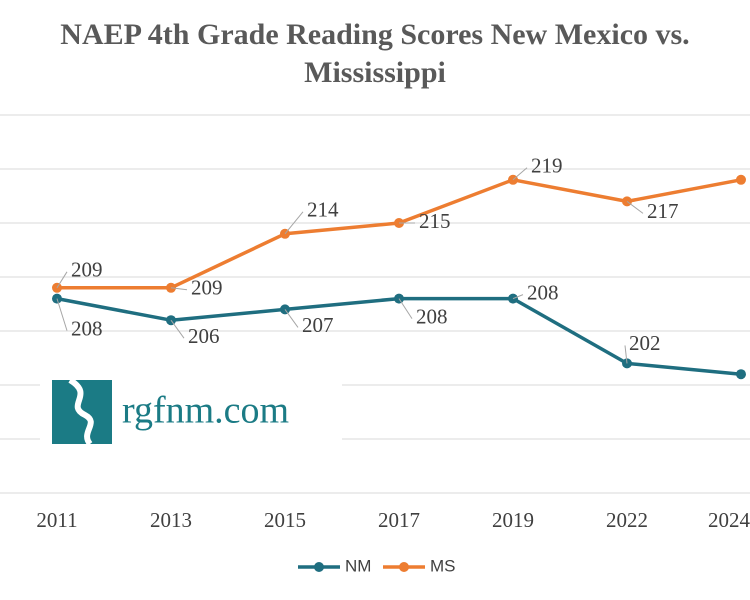 The image size is (750, 600). I want to click on x-tick-label: 2019, so click(513, 520).